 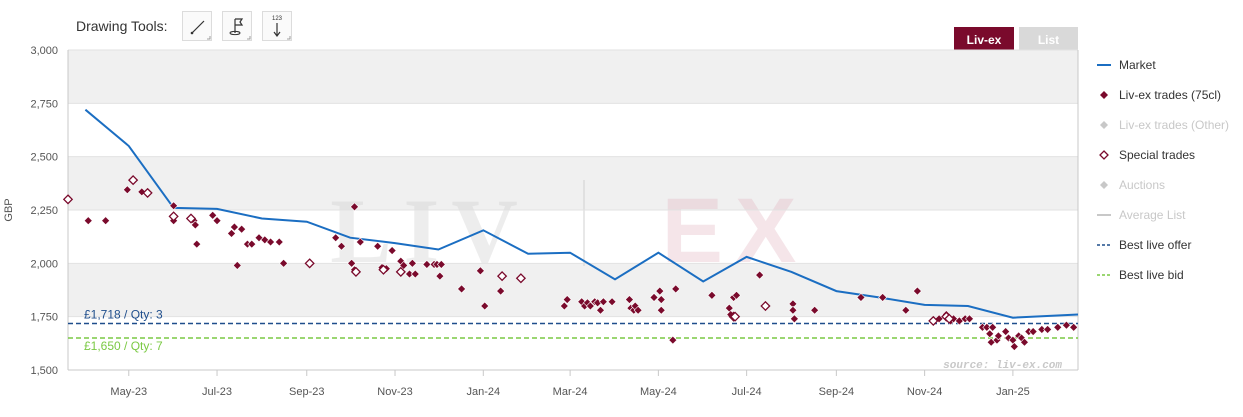 What do you see at coordinates (236, 26) in the screenshot?
I see `annotation-flag-tool-button` at bounding box center [236, 26].